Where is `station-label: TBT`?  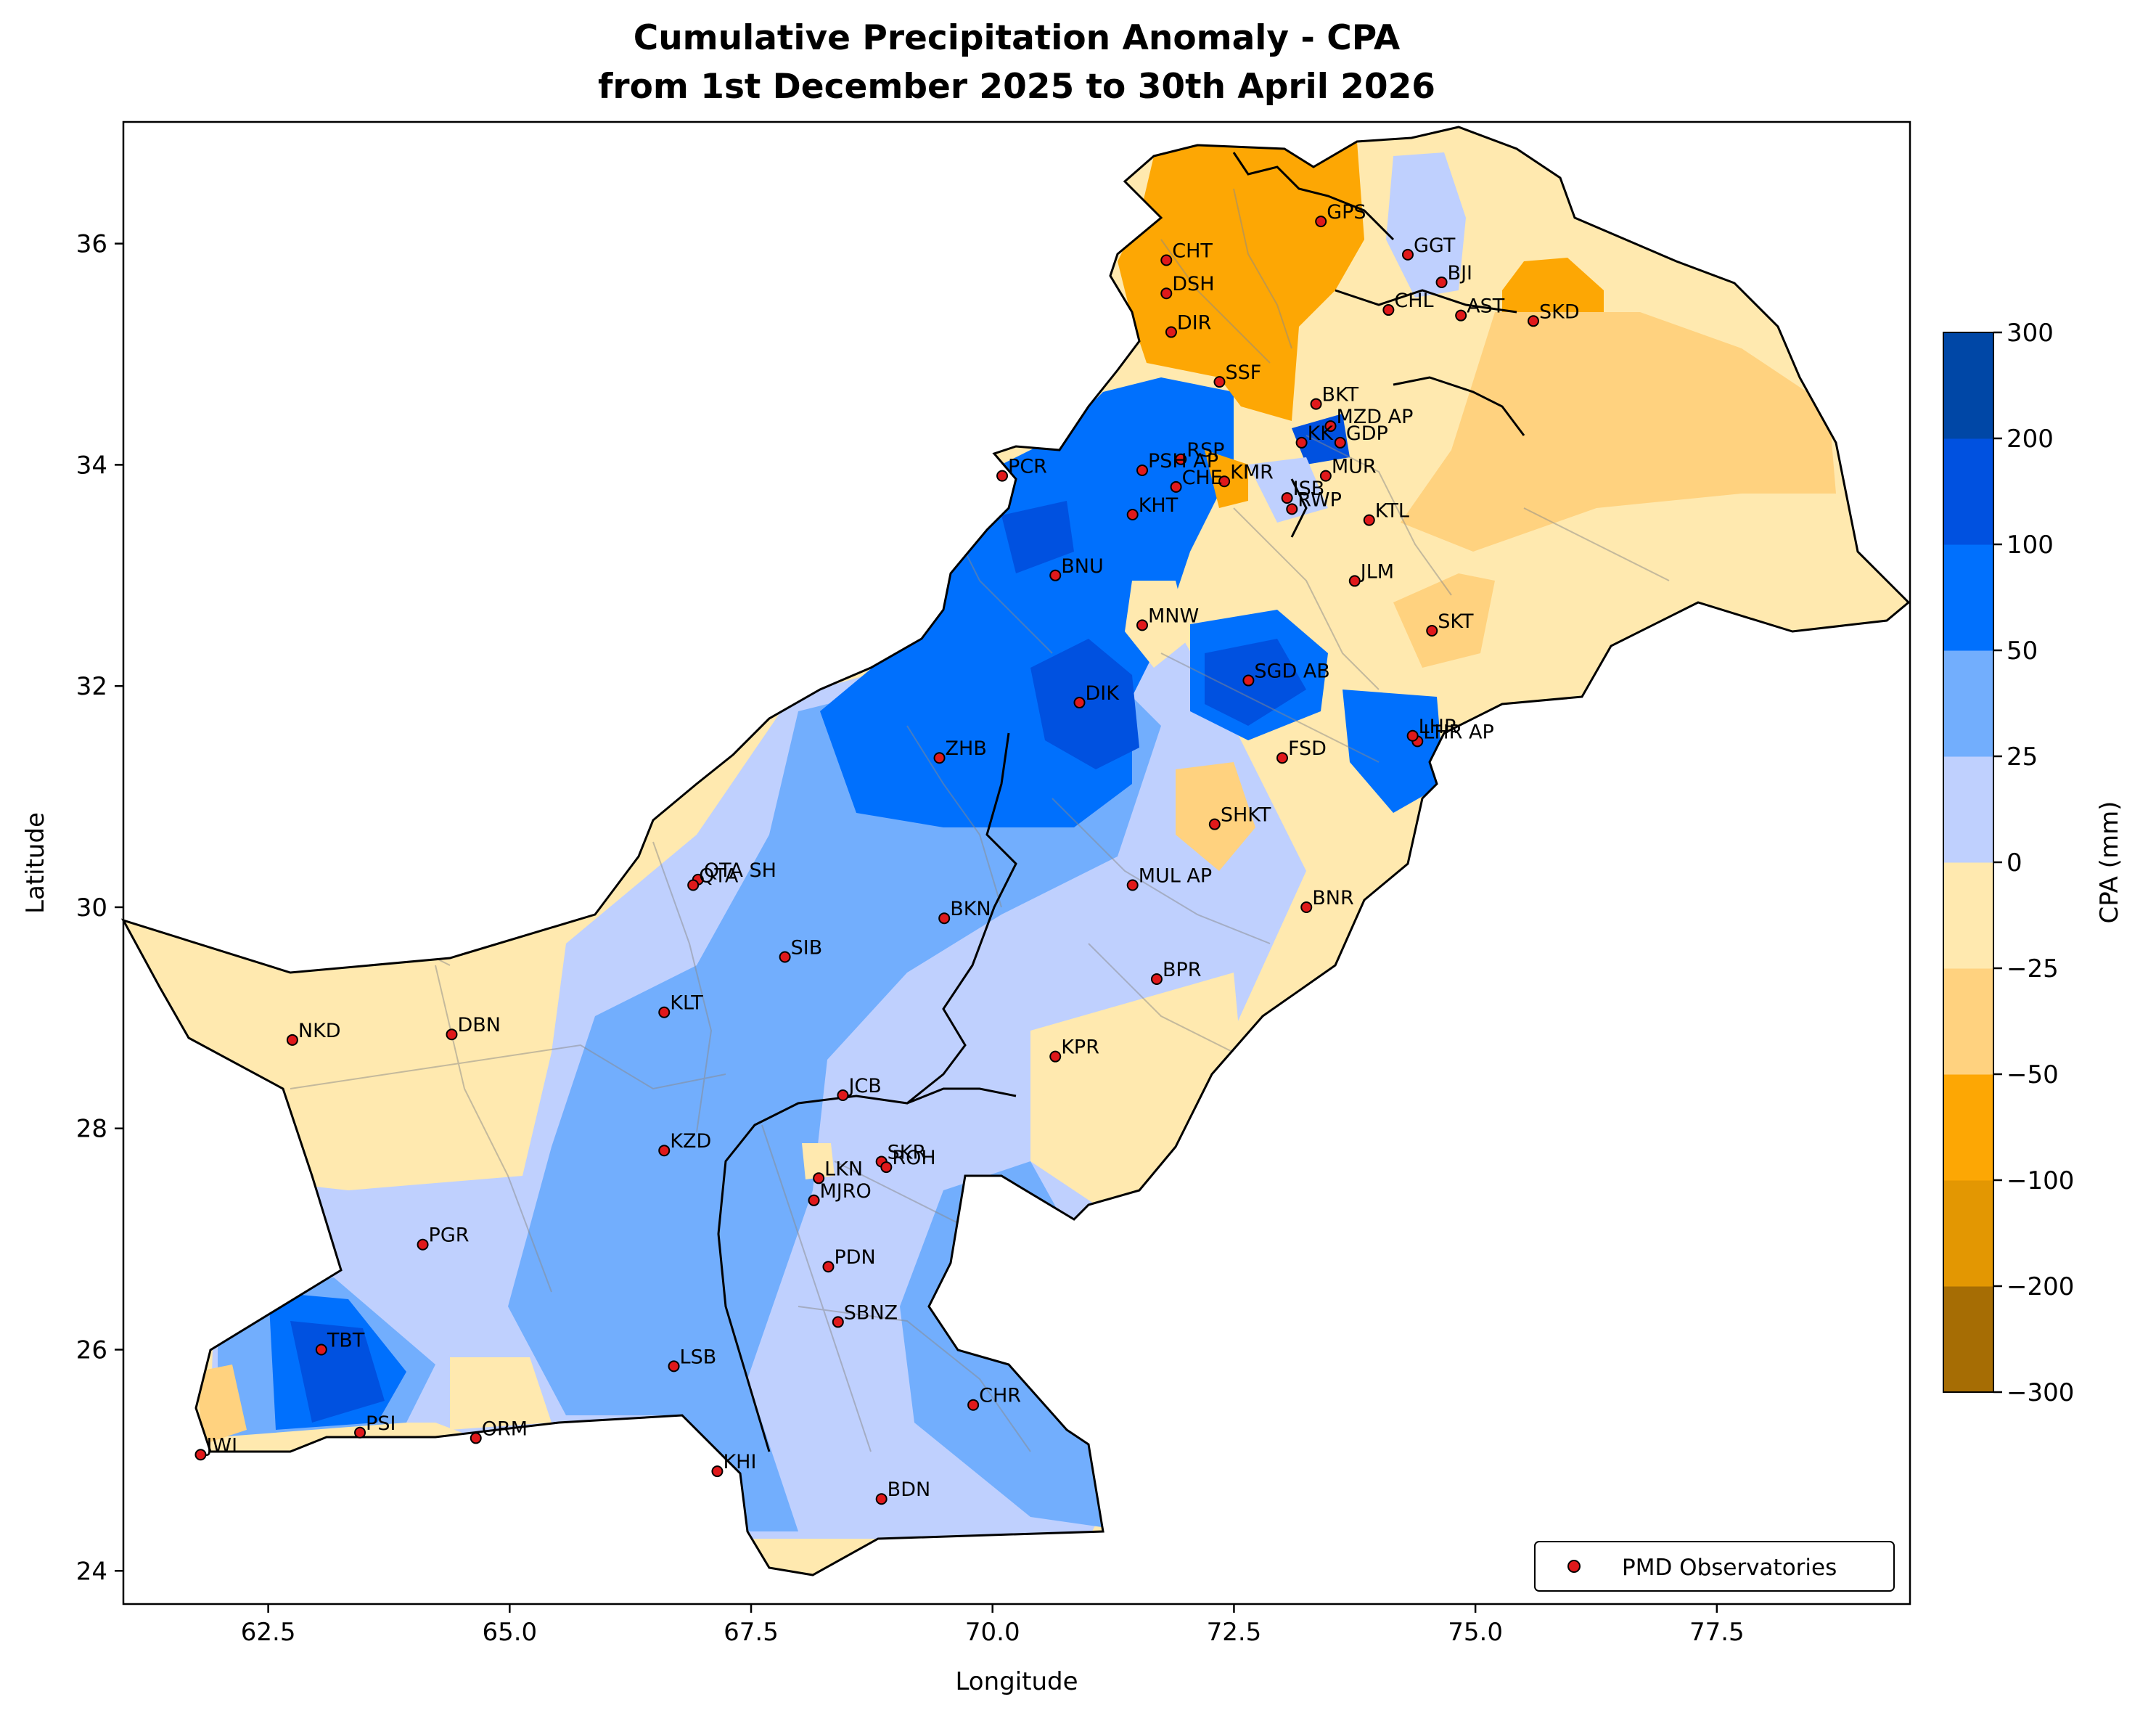 station-label: TBT is located at coordinates (346, 1341).